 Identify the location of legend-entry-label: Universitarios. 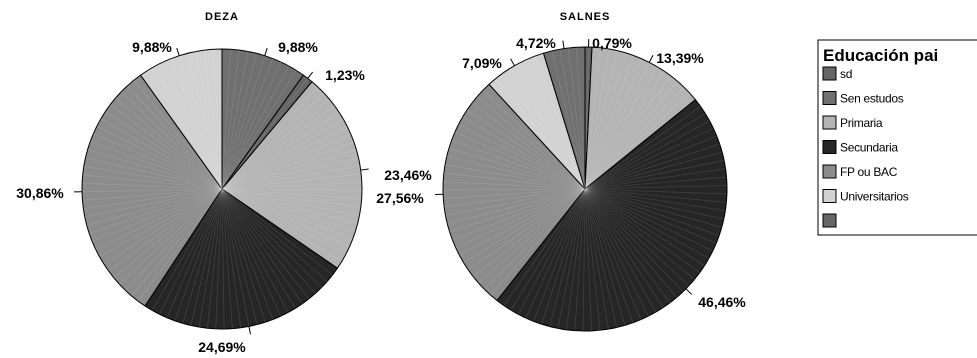
(874, 197).